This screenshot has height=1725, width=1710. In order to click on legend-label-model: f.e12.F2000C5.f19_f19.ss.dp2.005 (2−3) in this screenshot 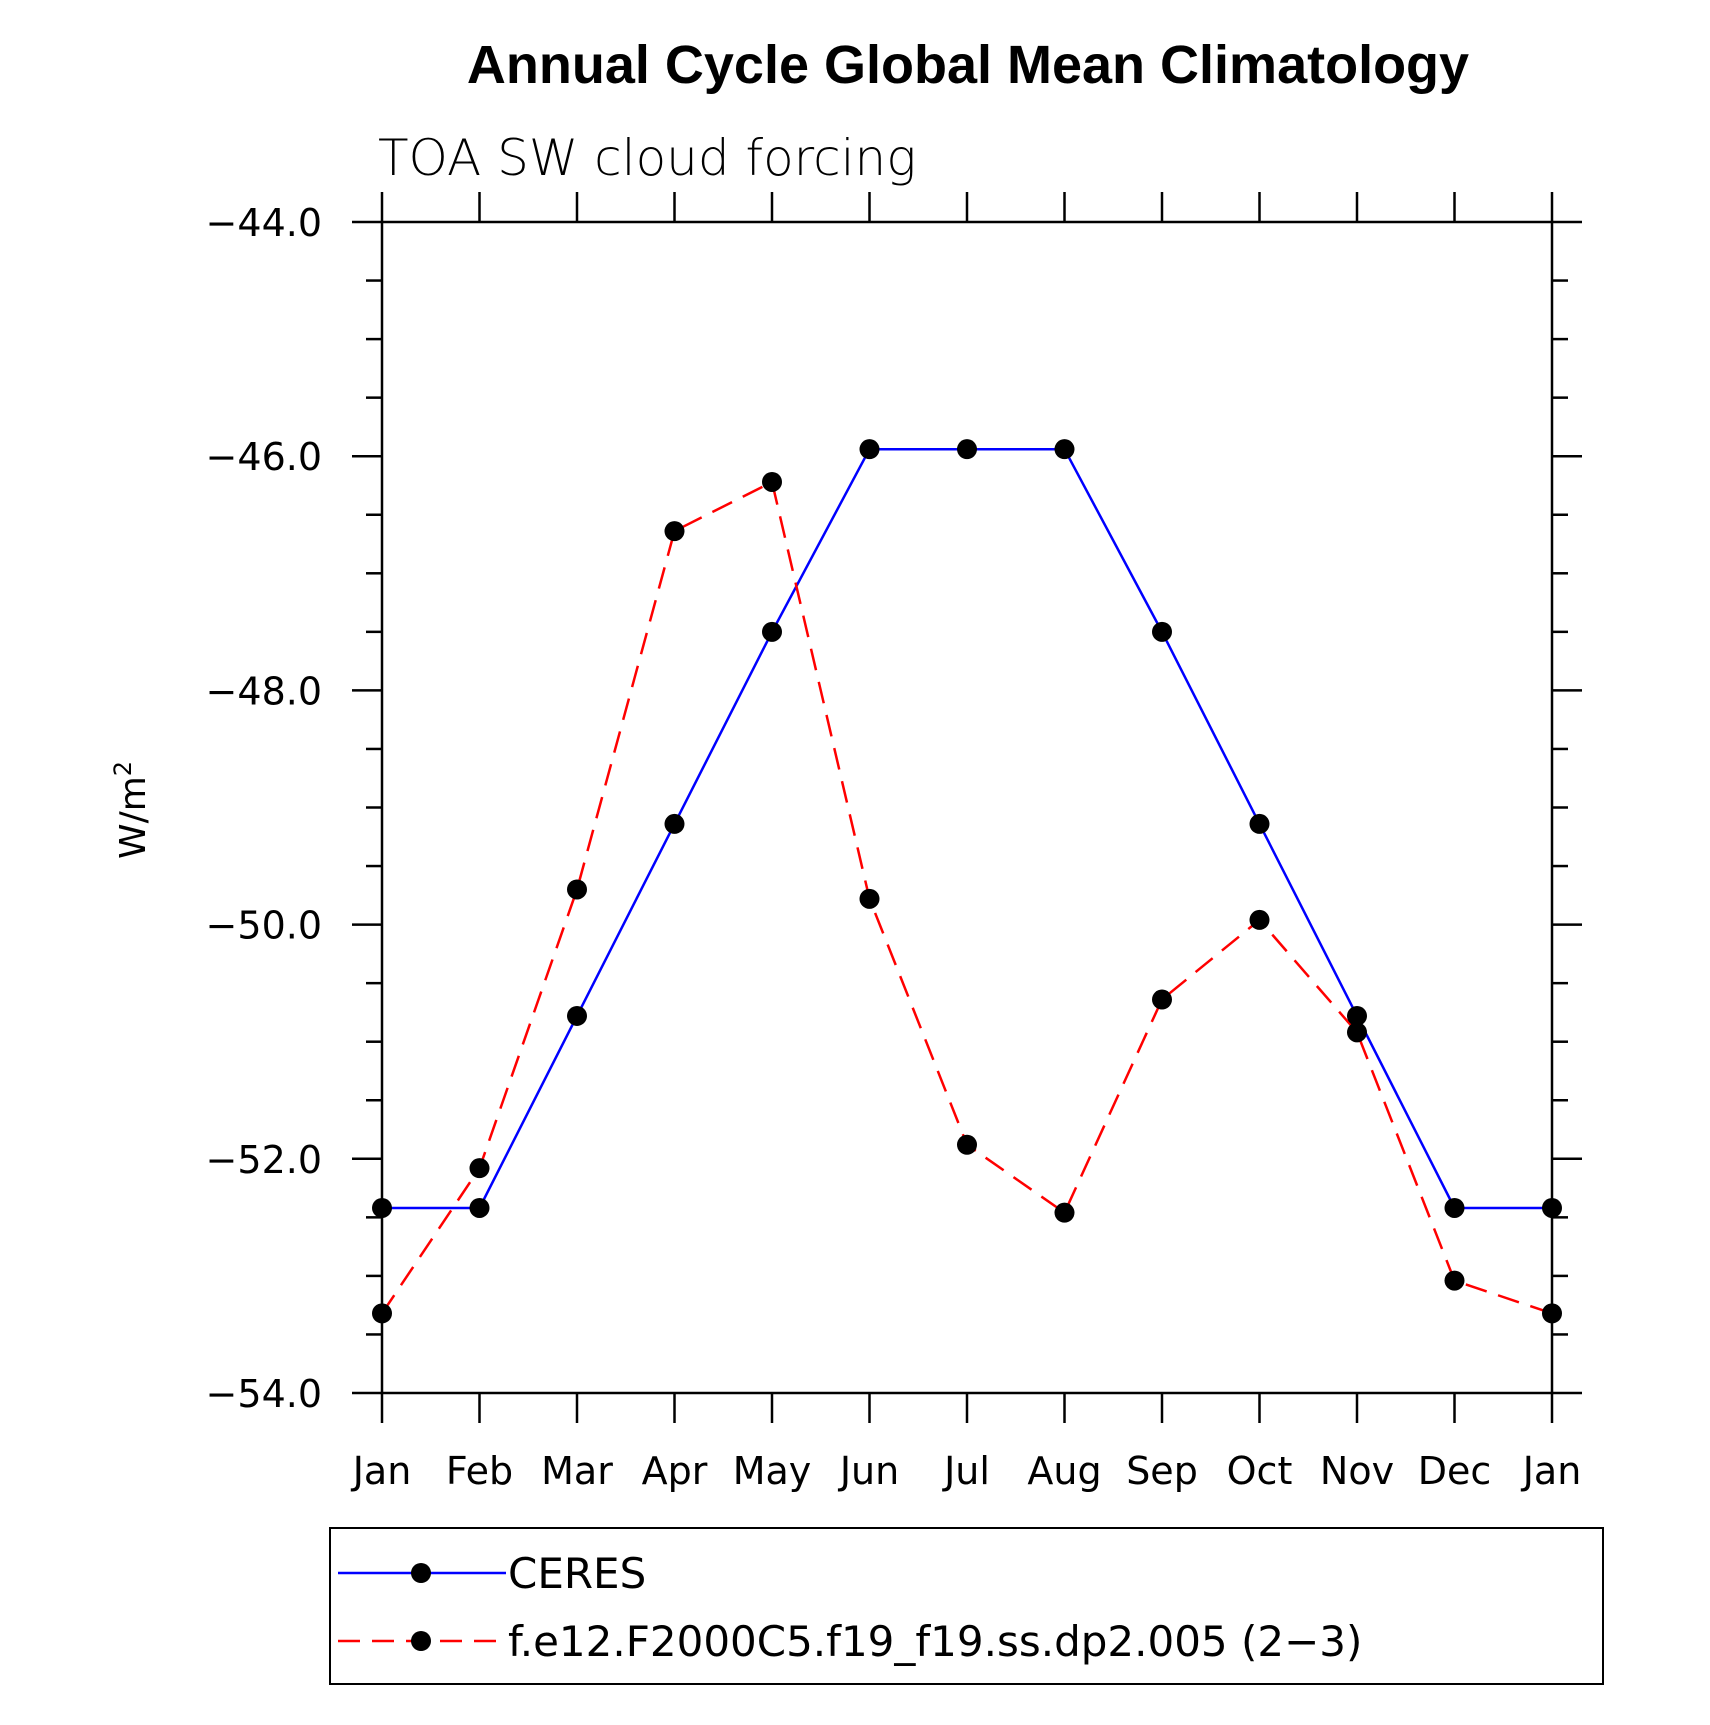, I will do `click(935, 1641)`.